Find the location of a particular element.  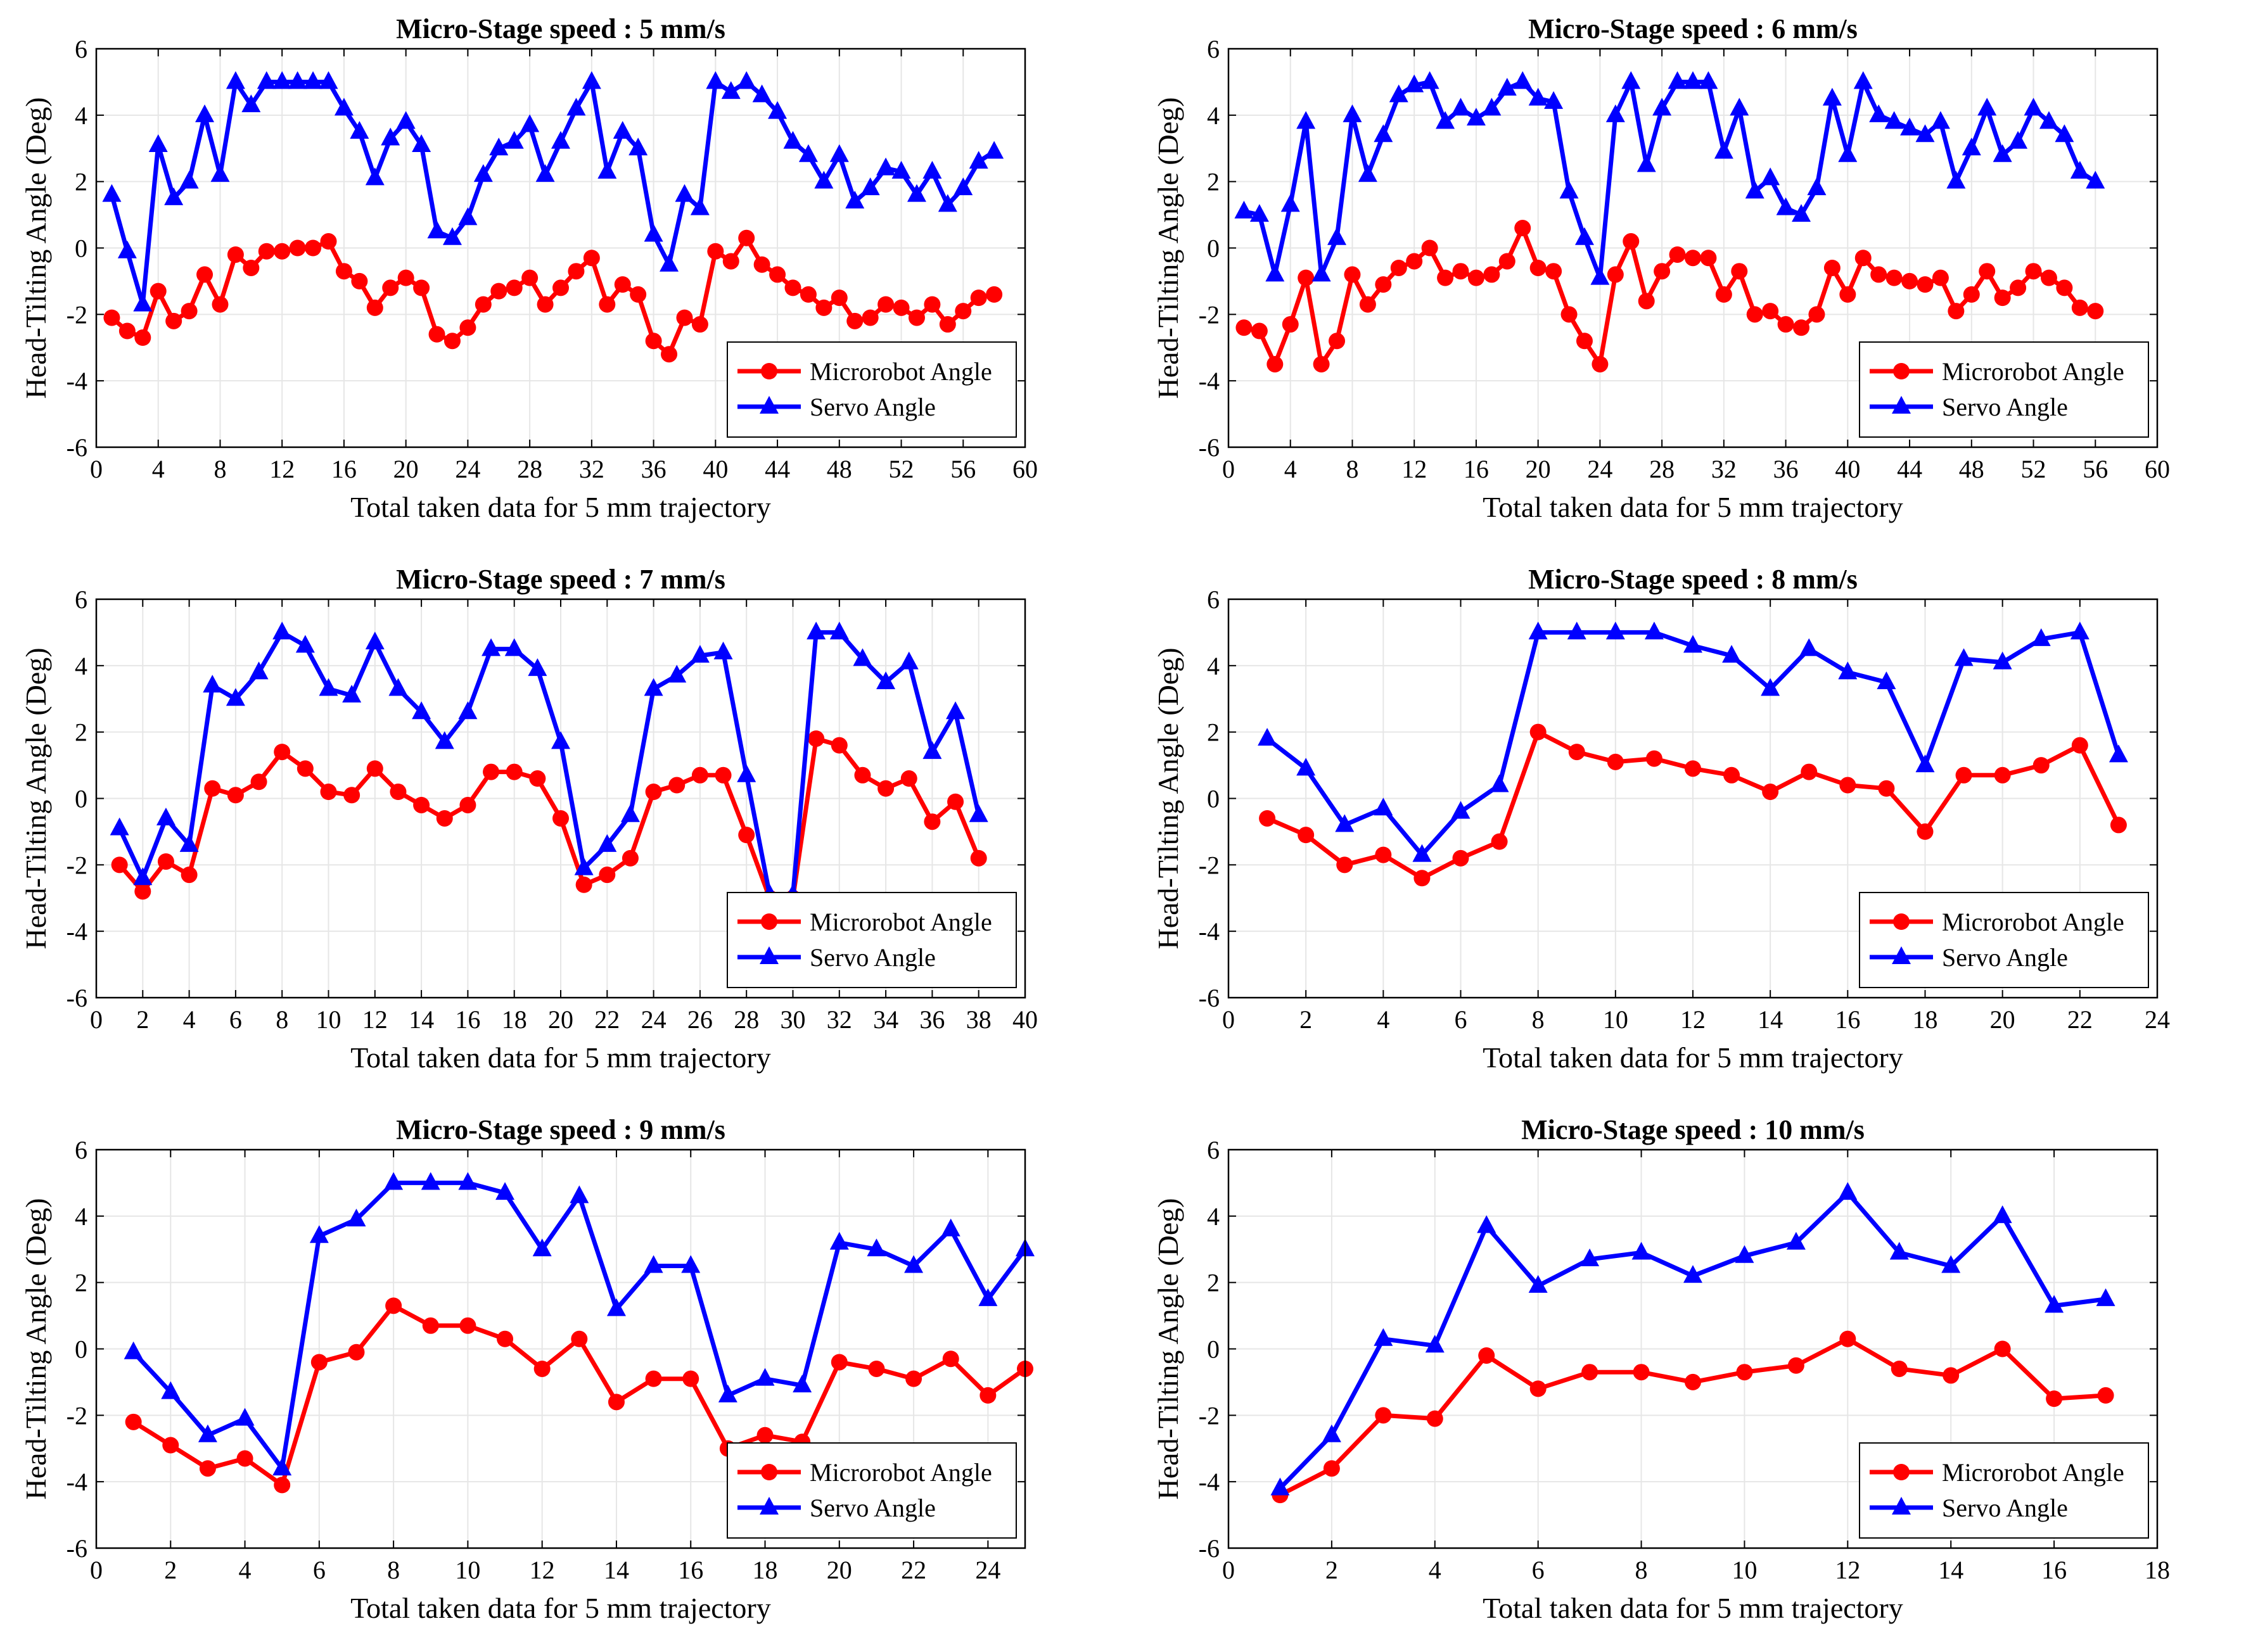

chart-title: Micro-Stage speed : 5 mm/s is located at coordinates (561, 29).